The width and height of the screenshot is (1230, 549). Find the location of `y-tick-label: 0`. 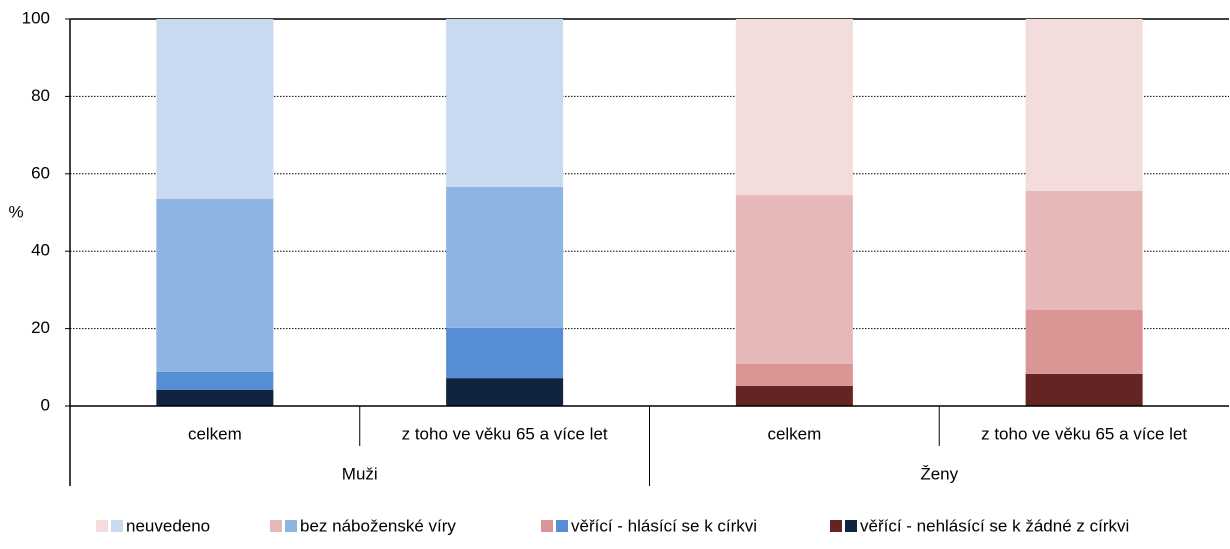

y-tick-label: 0 is located at coordinates (45, 404).